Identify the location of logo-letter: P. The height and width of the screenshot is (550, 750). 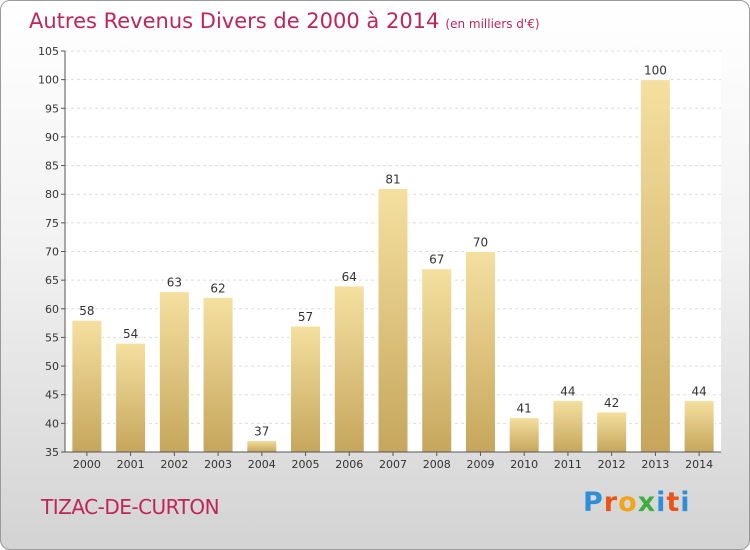
(593, 502).